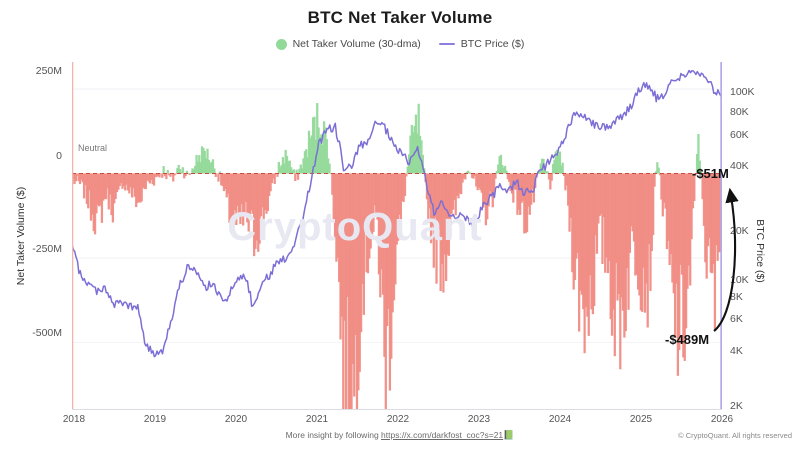  I want to click on legend-item-btc-price: BTC Price ($), so click(481, 44).